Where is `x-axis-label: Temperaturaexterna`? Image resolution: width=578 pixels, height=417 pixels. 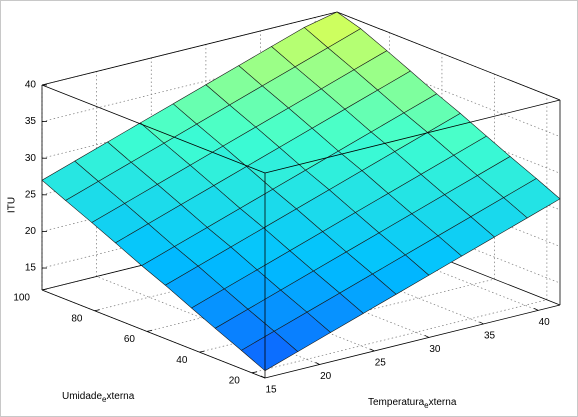 x-axis-label: Temperaturaexterna is located at coordinates (412, 403).